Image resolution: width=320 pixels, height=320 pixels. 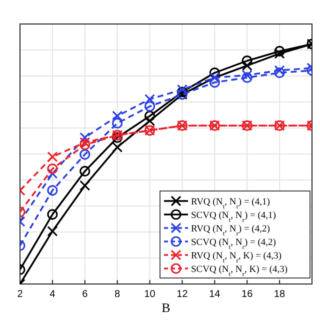 I want to click on x-tick-label: 2, so click(x=20, y=294).